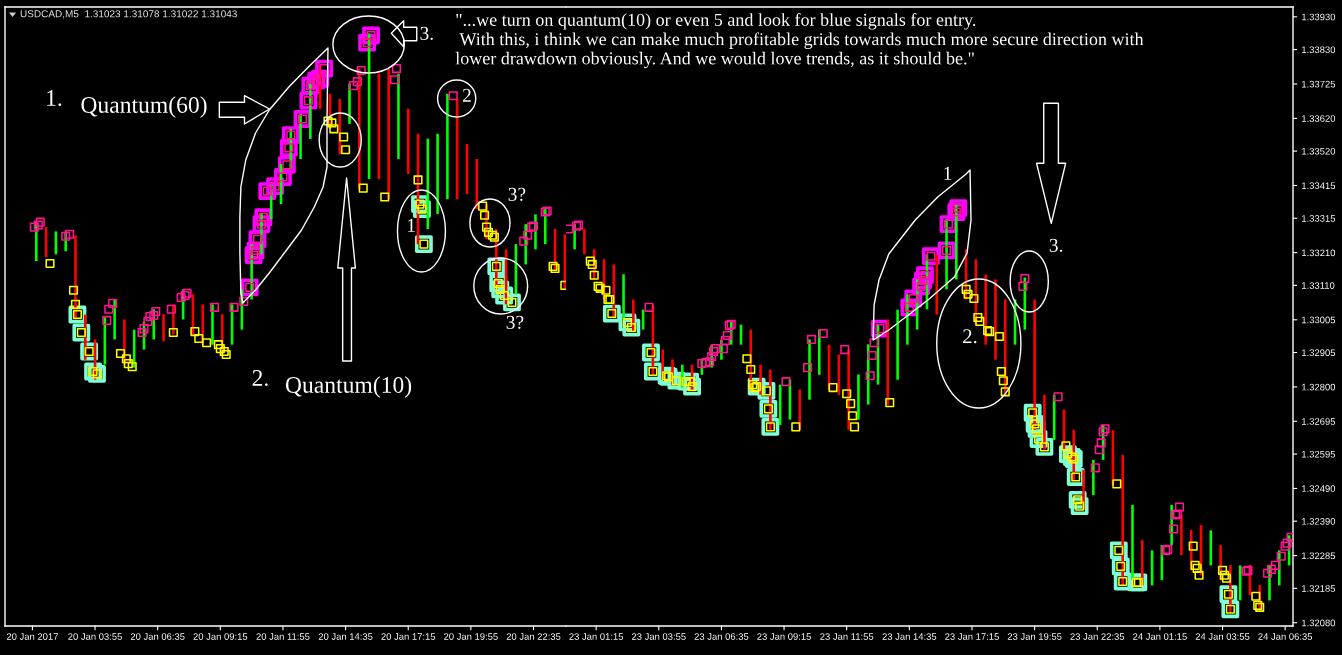 The width and height of the screenshot is (1342, 655). Describe the element at coordinates (54, 98) in the screenshot. I see `annotation: 1.` at that location.